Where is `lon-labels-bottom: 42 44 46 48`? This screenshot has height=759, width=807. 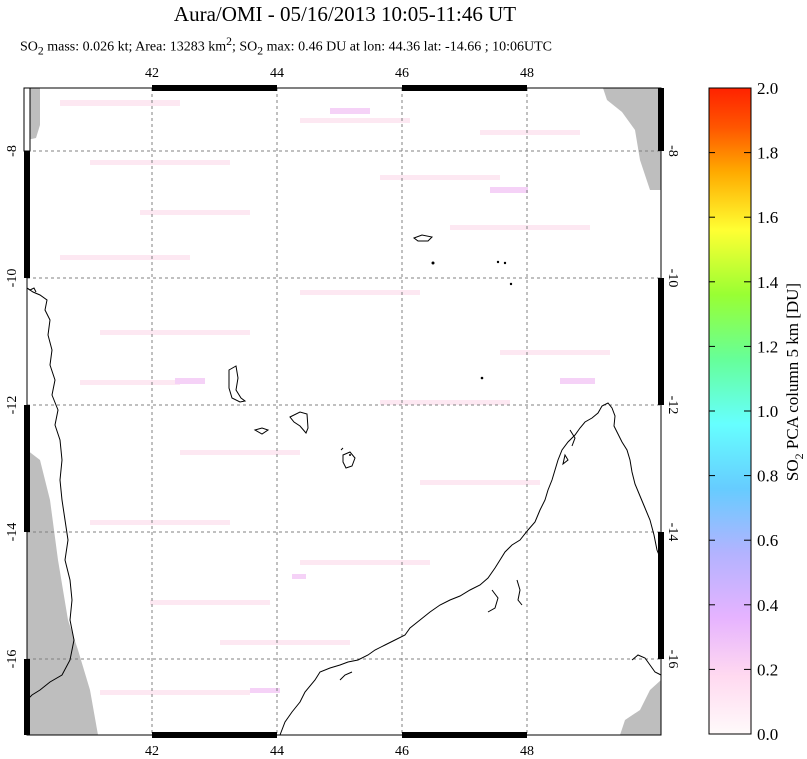 lon-labels-bottom: 42 44 46 48 is located at coordinates (339, 751).